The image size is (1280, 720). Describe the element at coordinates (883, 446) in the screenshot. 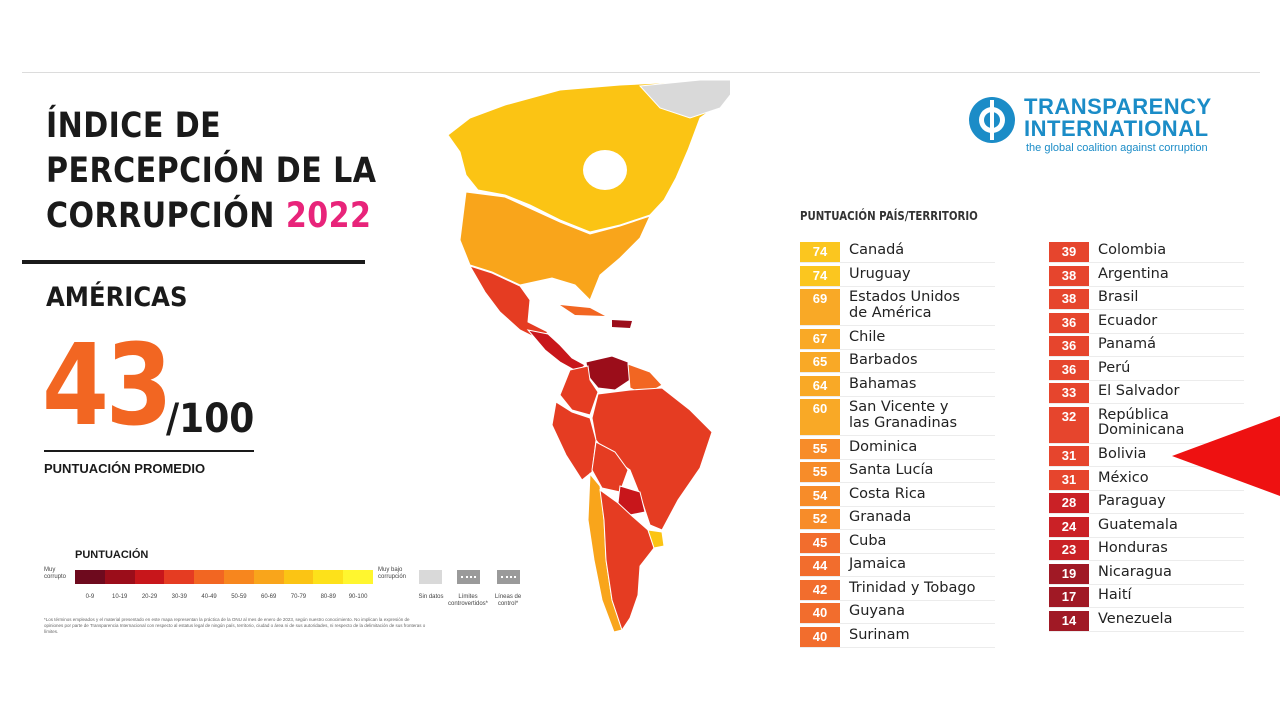

I see `country-name: Dominica` at that location.